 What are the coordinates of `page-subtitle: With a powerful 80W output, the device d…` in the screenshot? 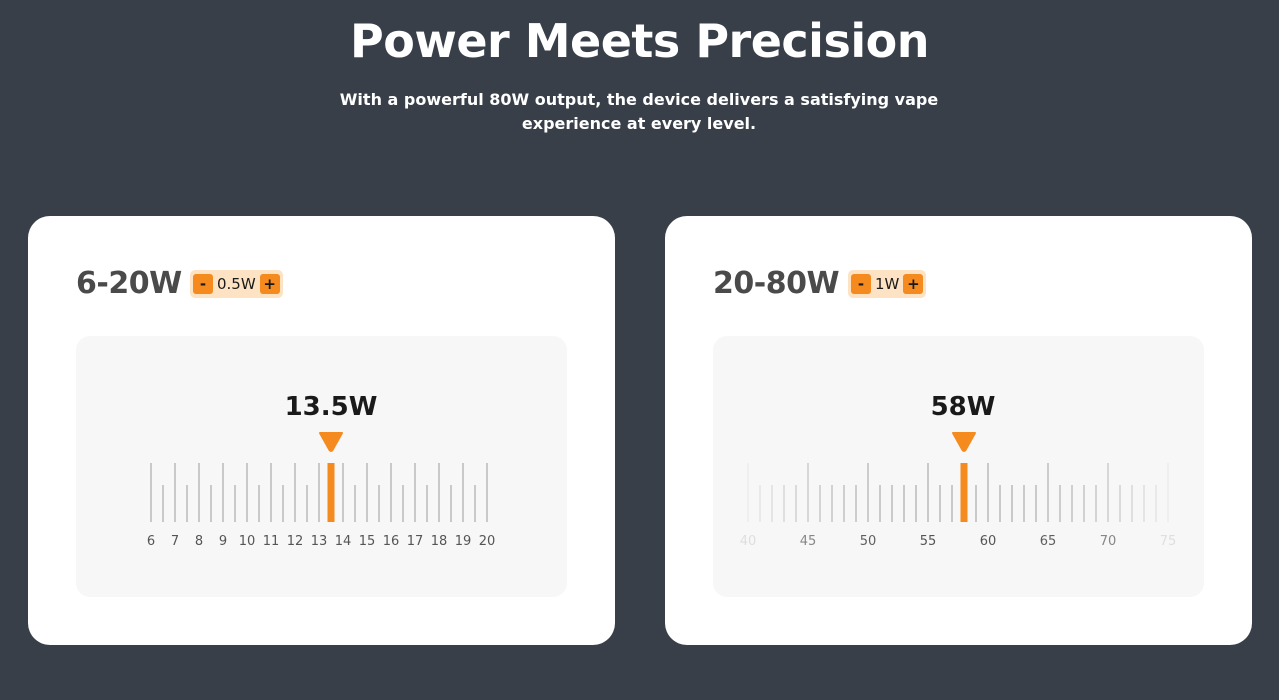 It's located at (639, 111).